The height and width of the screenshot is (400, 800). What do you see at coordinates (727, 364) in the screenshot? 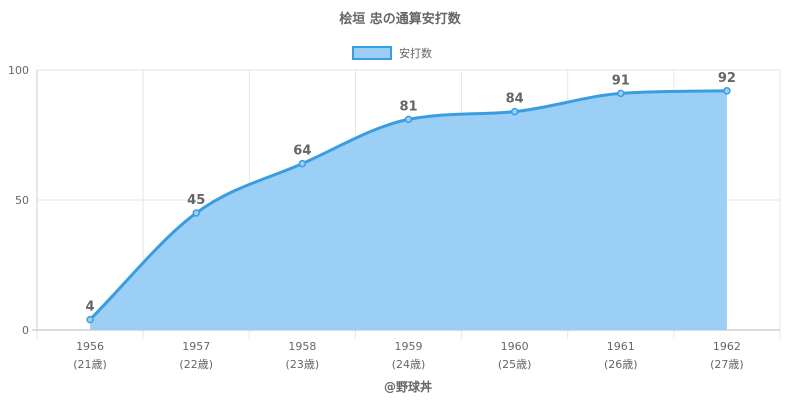
I see `x-tick-sublabel: (27歳)` at bounding box center [727, 364].